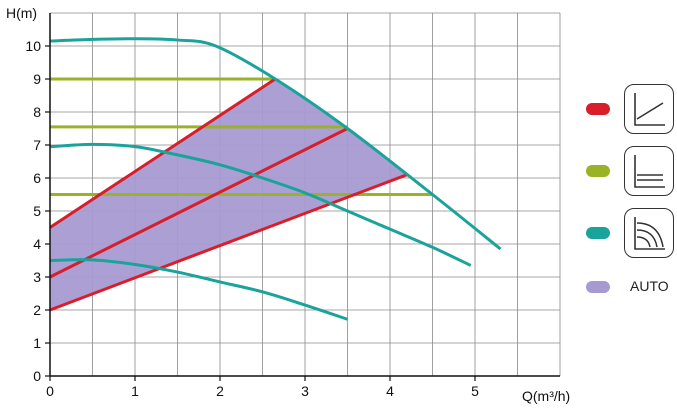 The width and height of the screenshot is (677, 408). Describe the element at coordinates (37, 145) in the screenshot. I see `y-tick-label: 7` at that location.